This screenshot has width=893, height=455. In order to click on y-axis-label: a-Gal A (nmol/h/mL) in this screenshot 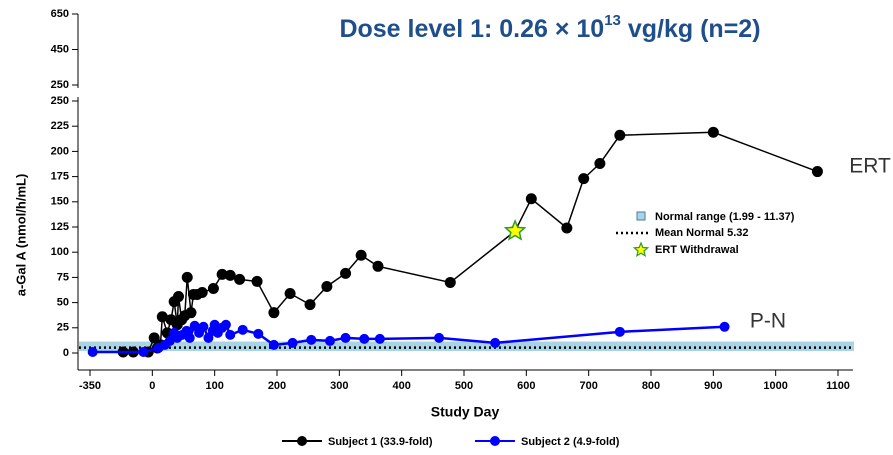, I will do `click(20, 235)`.